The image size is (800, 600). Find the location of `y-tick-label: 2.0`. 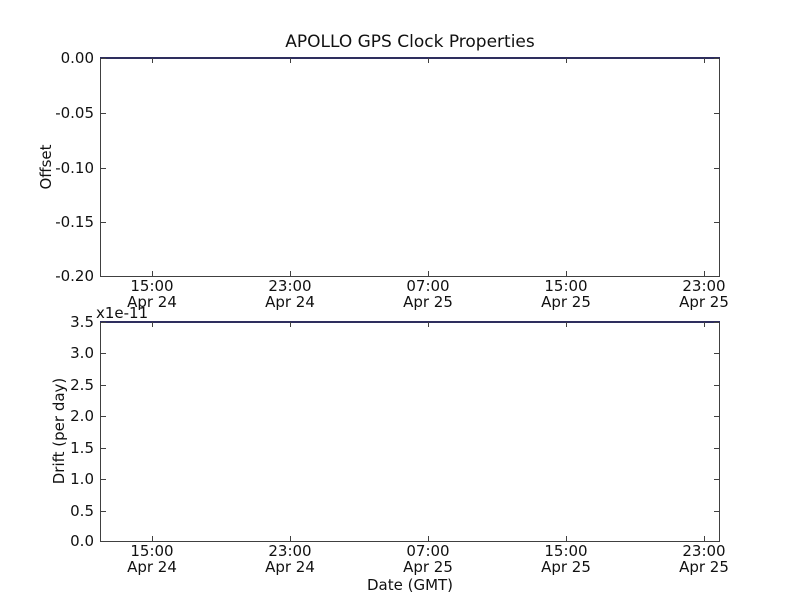

y-tick-label: 2.0 is located at coordinates (82, 416).